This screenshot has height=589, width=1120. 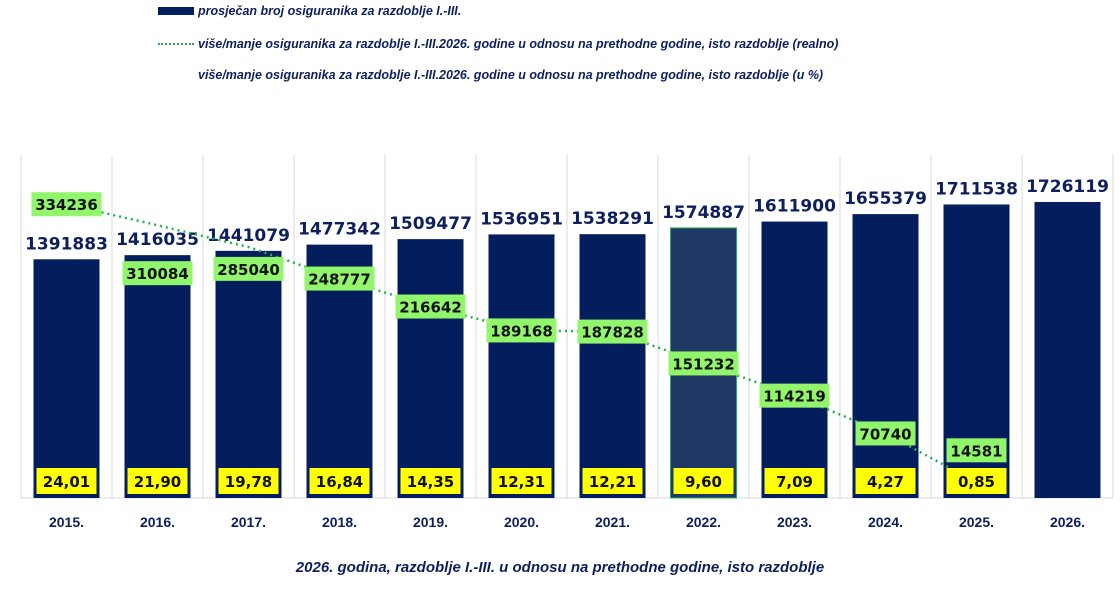 I want to click on x-tick-label: 2022., so click(x=703, y=522).